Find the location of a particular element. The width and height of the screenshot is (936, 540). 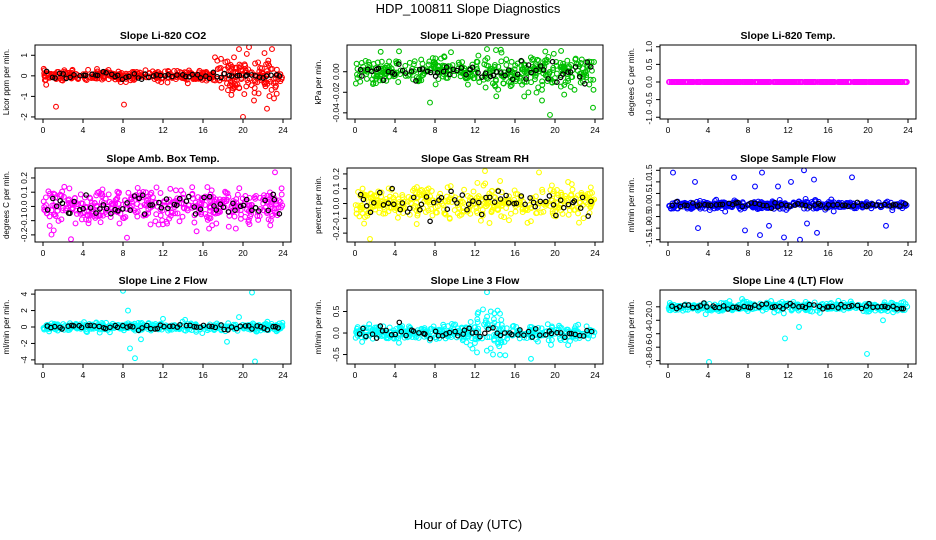

point-layer is located at coordinates (475, 205).